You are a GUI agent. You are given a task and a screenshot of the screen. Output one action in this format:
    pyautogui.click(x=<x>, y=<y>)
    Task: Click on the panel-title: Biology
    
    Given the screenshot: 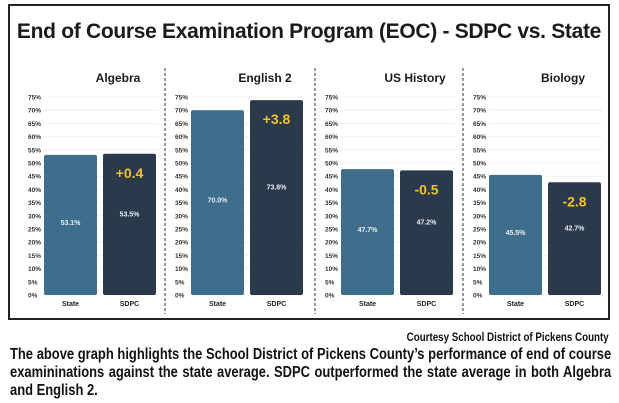 What is the action you would take?
    pyautogui.click(x=563, y=78)
    